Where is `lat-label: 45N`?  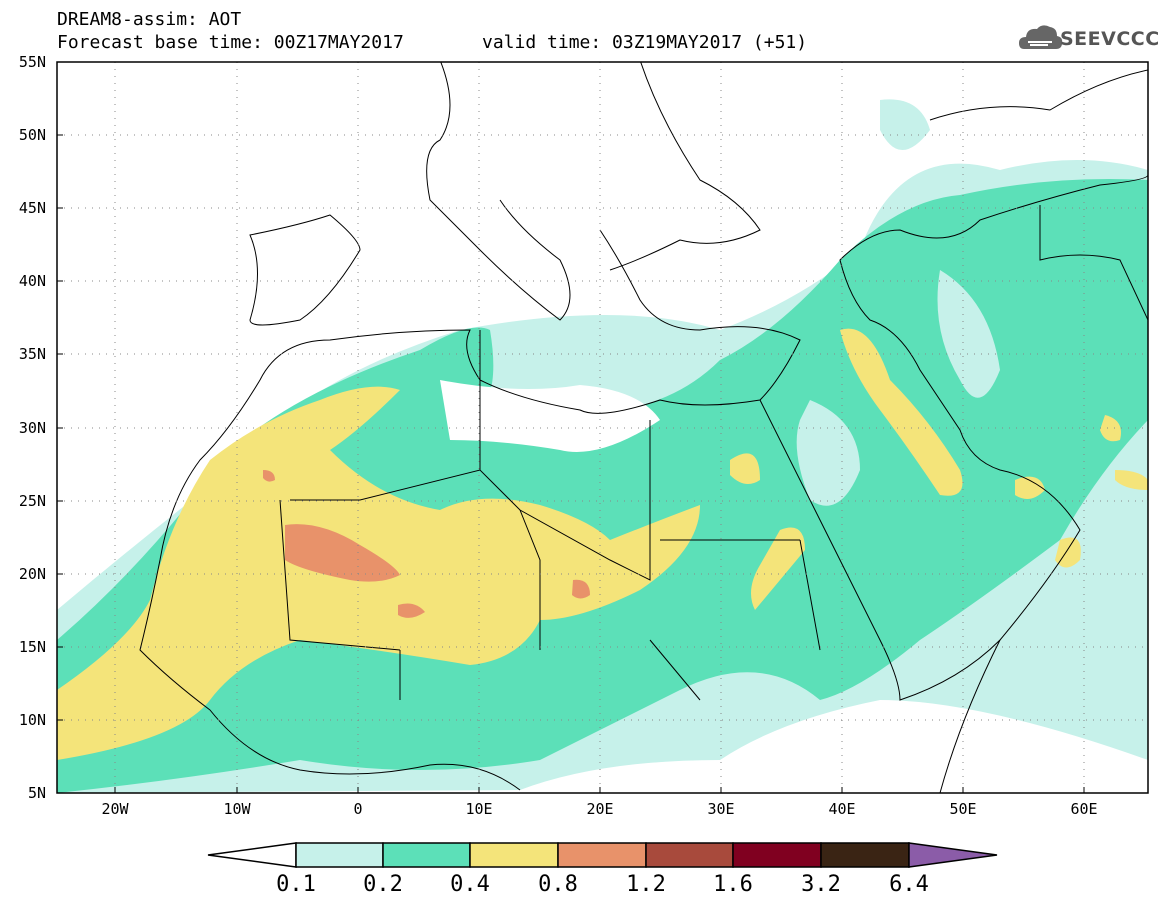 lat-label: 45N is located at coordinates (32, 208).